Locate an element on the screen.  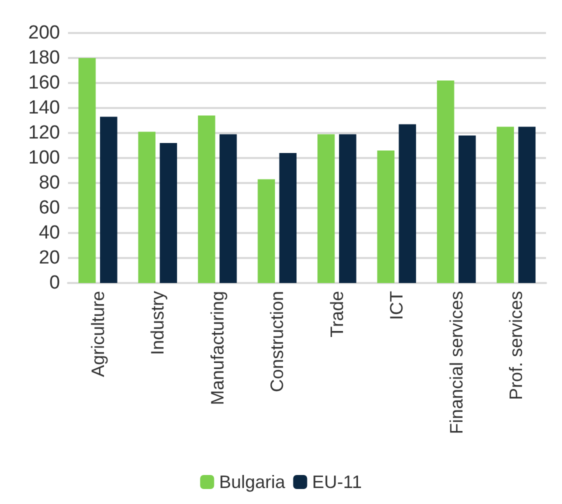
y-tick-label: 60 is located at coordinates (49, 208).